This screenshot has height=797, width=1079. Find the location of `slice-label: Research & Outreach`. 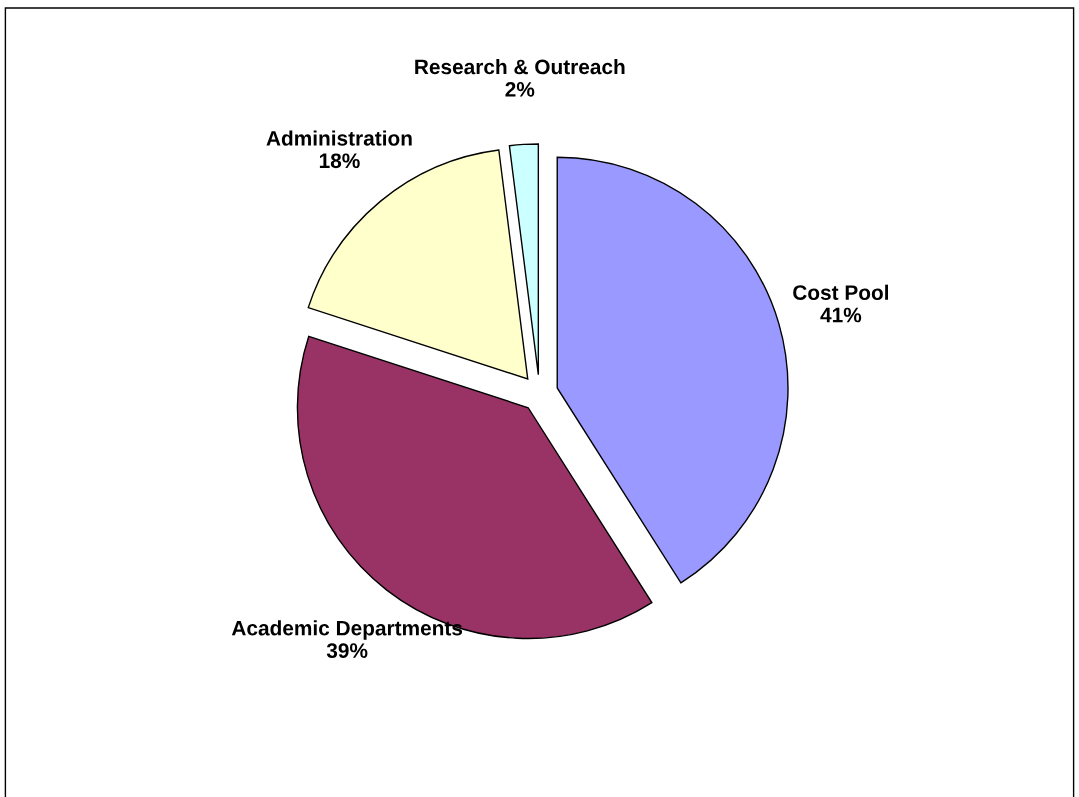

slice-label: Research & Outreach is located at coordinates (520, 66).